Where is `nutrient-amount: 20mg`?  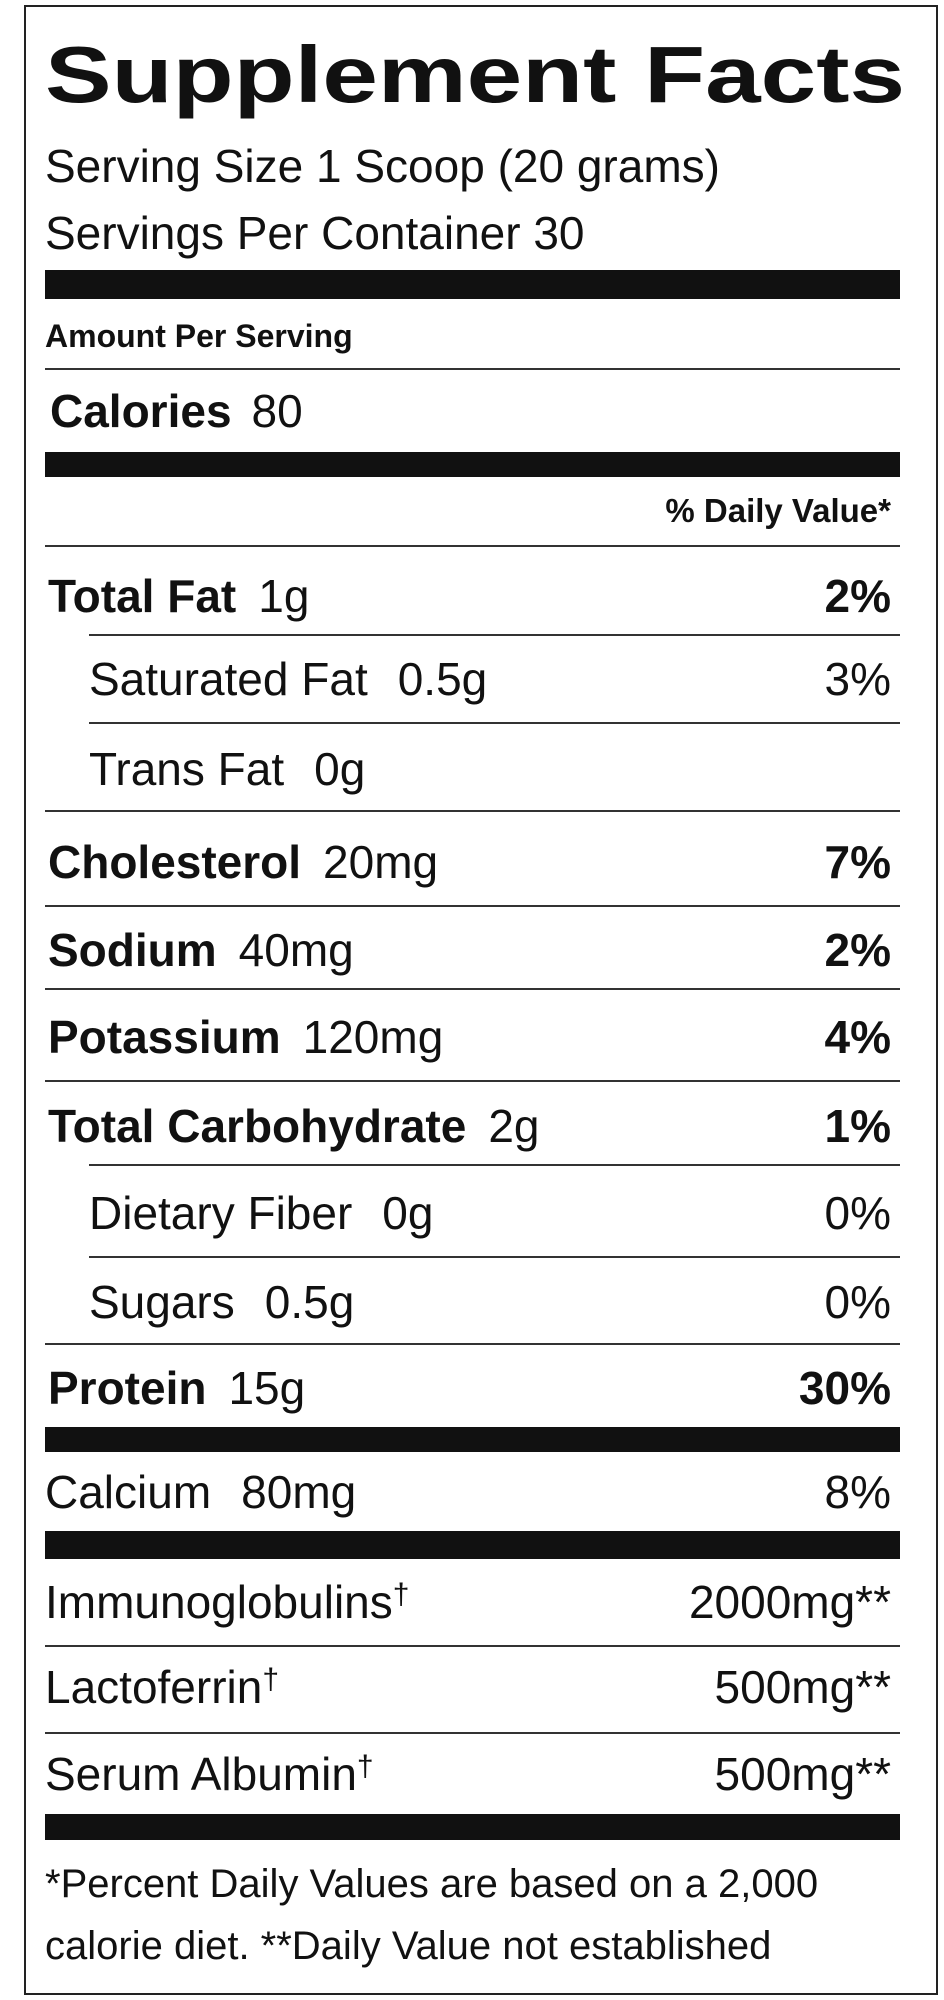 nutrient-amount: 20mg is located at coordinates (380, 862).